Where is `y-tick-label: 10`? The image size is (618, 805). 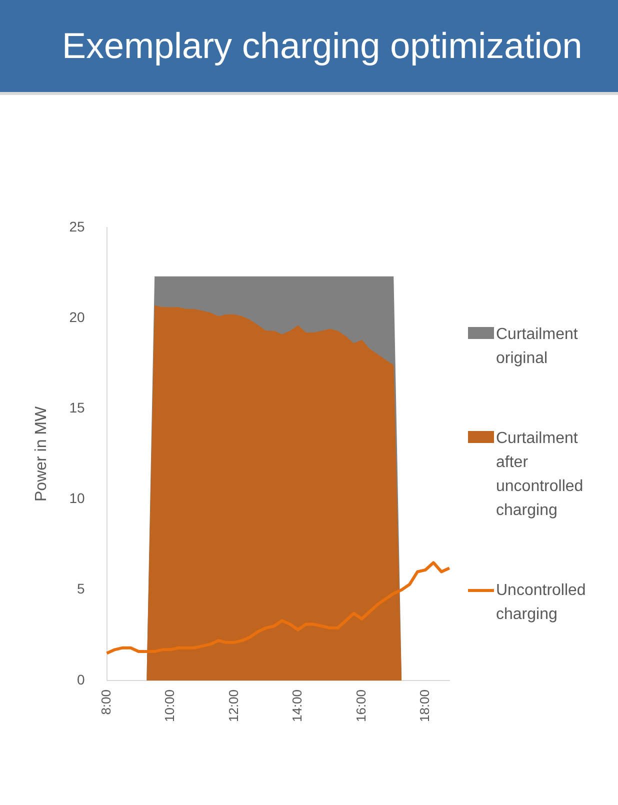 y-tick-label: 10 is located at coordinates (77, 498).